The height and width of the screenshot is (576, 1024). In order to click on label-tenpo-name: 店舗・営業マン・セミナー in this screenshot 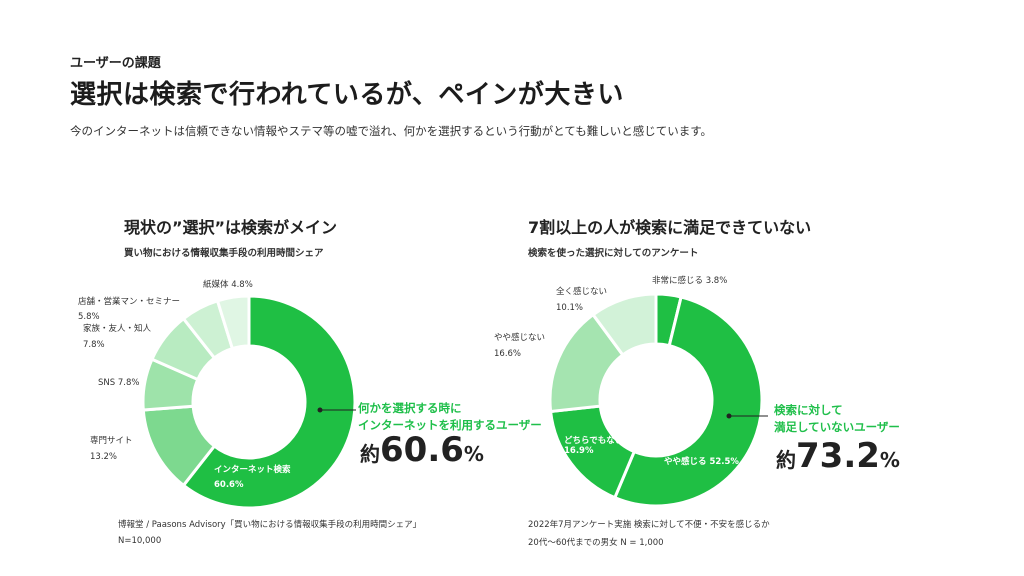, I will do `click(129, 302)`.